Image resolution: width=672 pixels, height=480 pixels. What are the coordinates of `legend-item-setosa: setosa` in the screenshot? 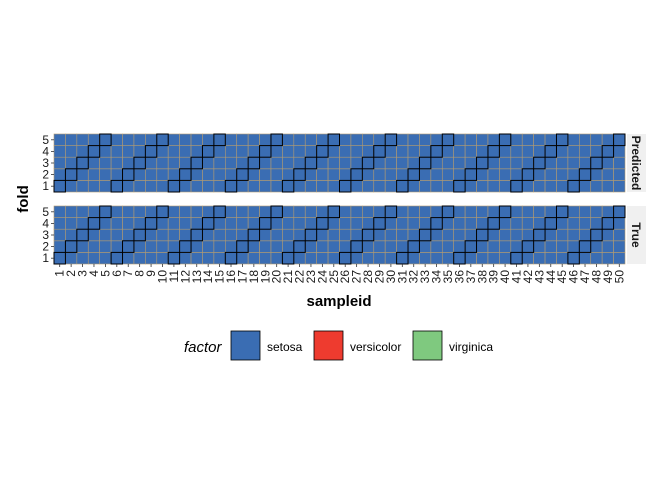 It's located at (266, 345).